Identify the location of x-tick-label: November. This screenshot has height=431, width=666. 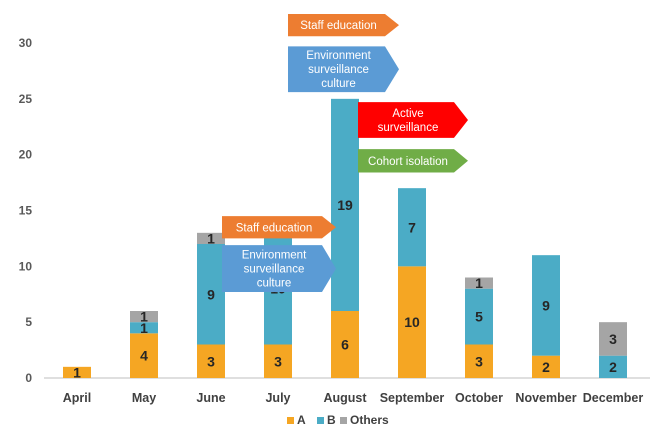
(545, 398).